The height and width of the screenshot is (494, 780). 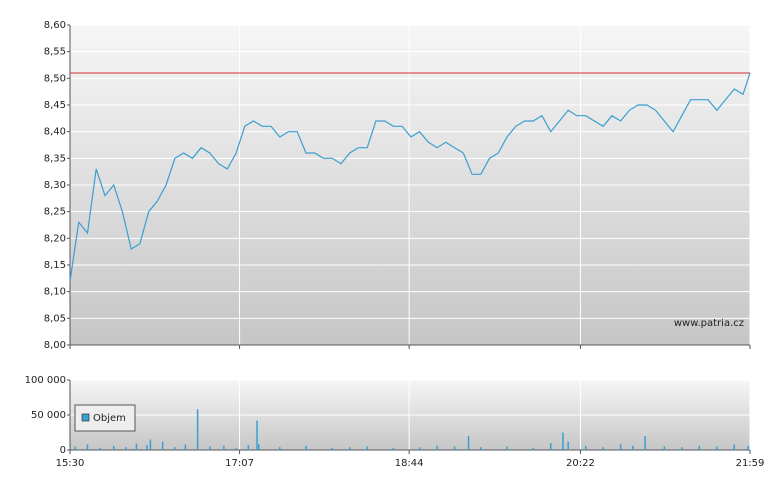 What do you see at coordinates (45, 380) in the screenshot?
I see `y-tick-label: 100 000` at bounding box center [45, 380].